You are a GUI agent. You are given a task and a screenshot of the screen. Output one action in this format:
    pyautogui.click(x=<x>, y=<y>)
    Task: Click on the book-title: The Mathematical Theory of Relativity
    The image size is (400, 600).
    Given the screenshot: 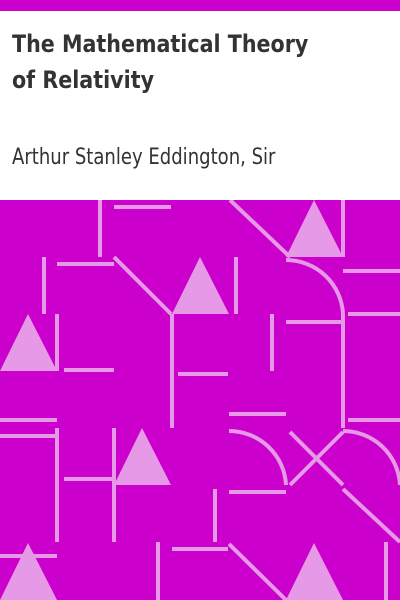 What is the action you would take?
    pyautogui.click(x=160, y=62)
    